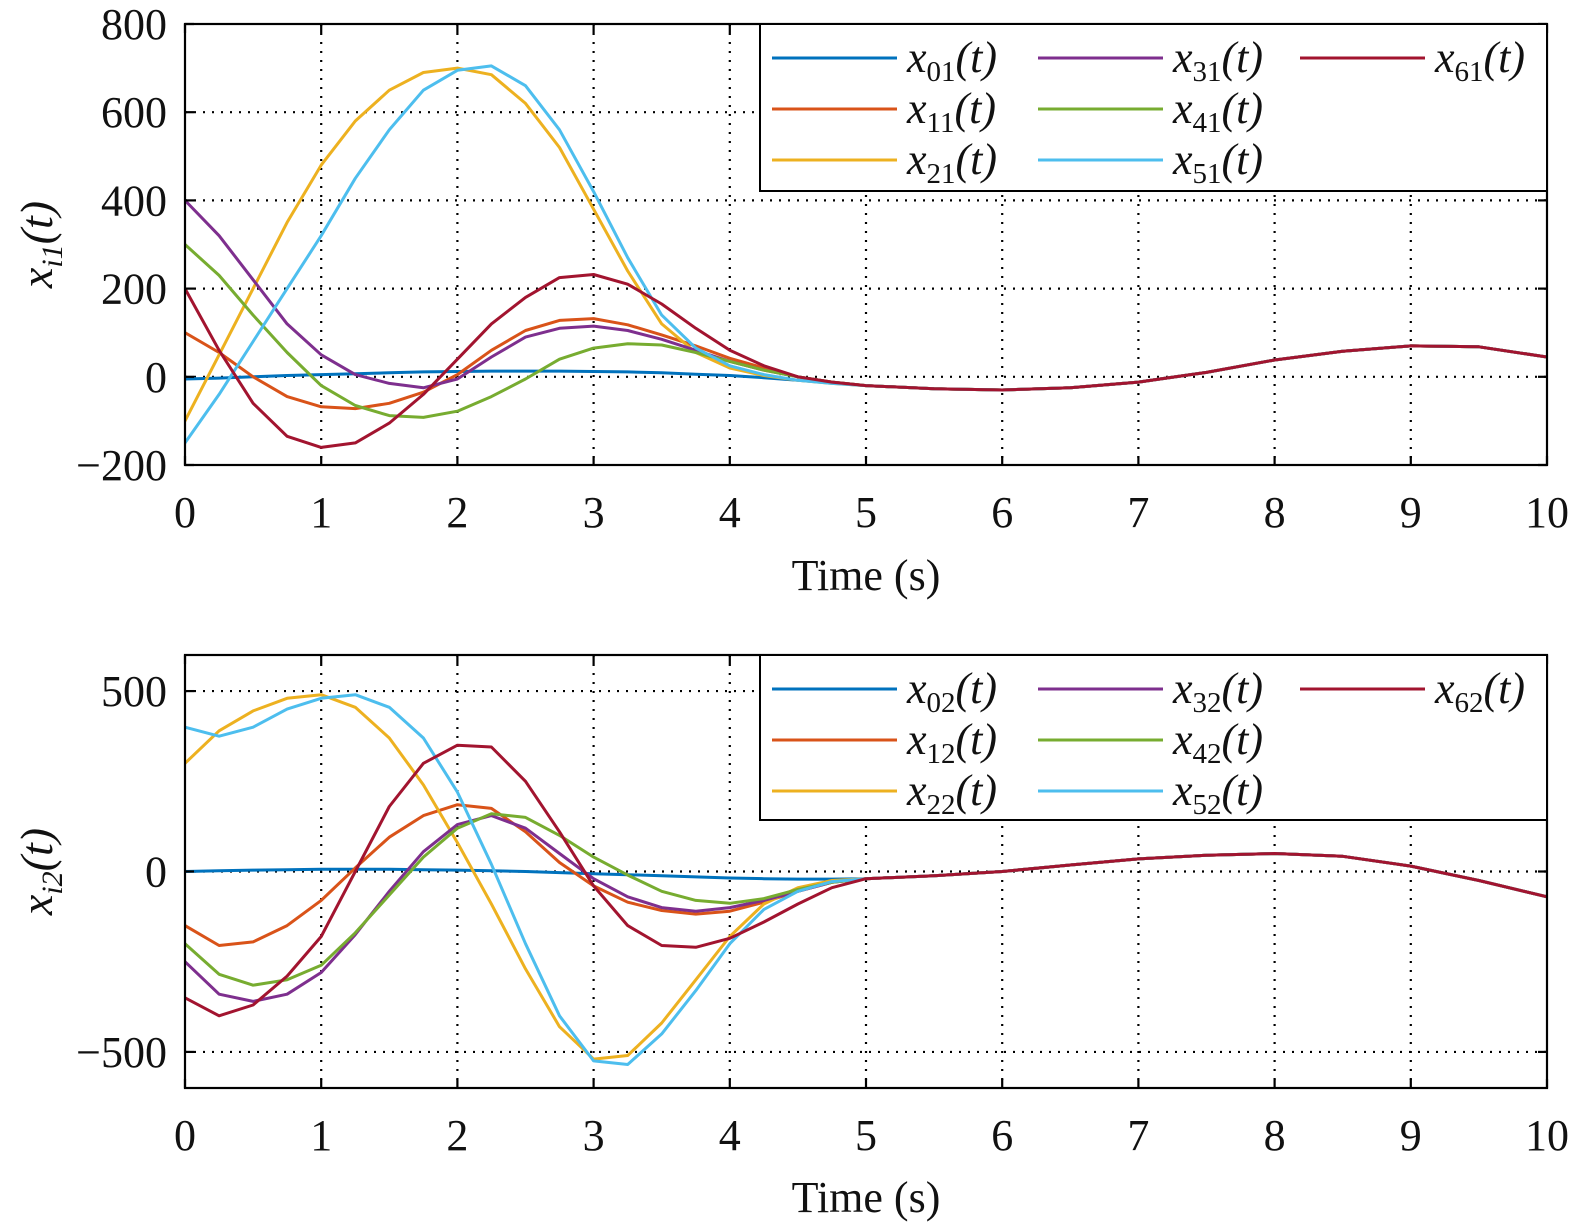  What do you see at coordinates (941, 72) in the screenshot?
I see `legend-label-sub: 01` at bounding box center [941, 72].